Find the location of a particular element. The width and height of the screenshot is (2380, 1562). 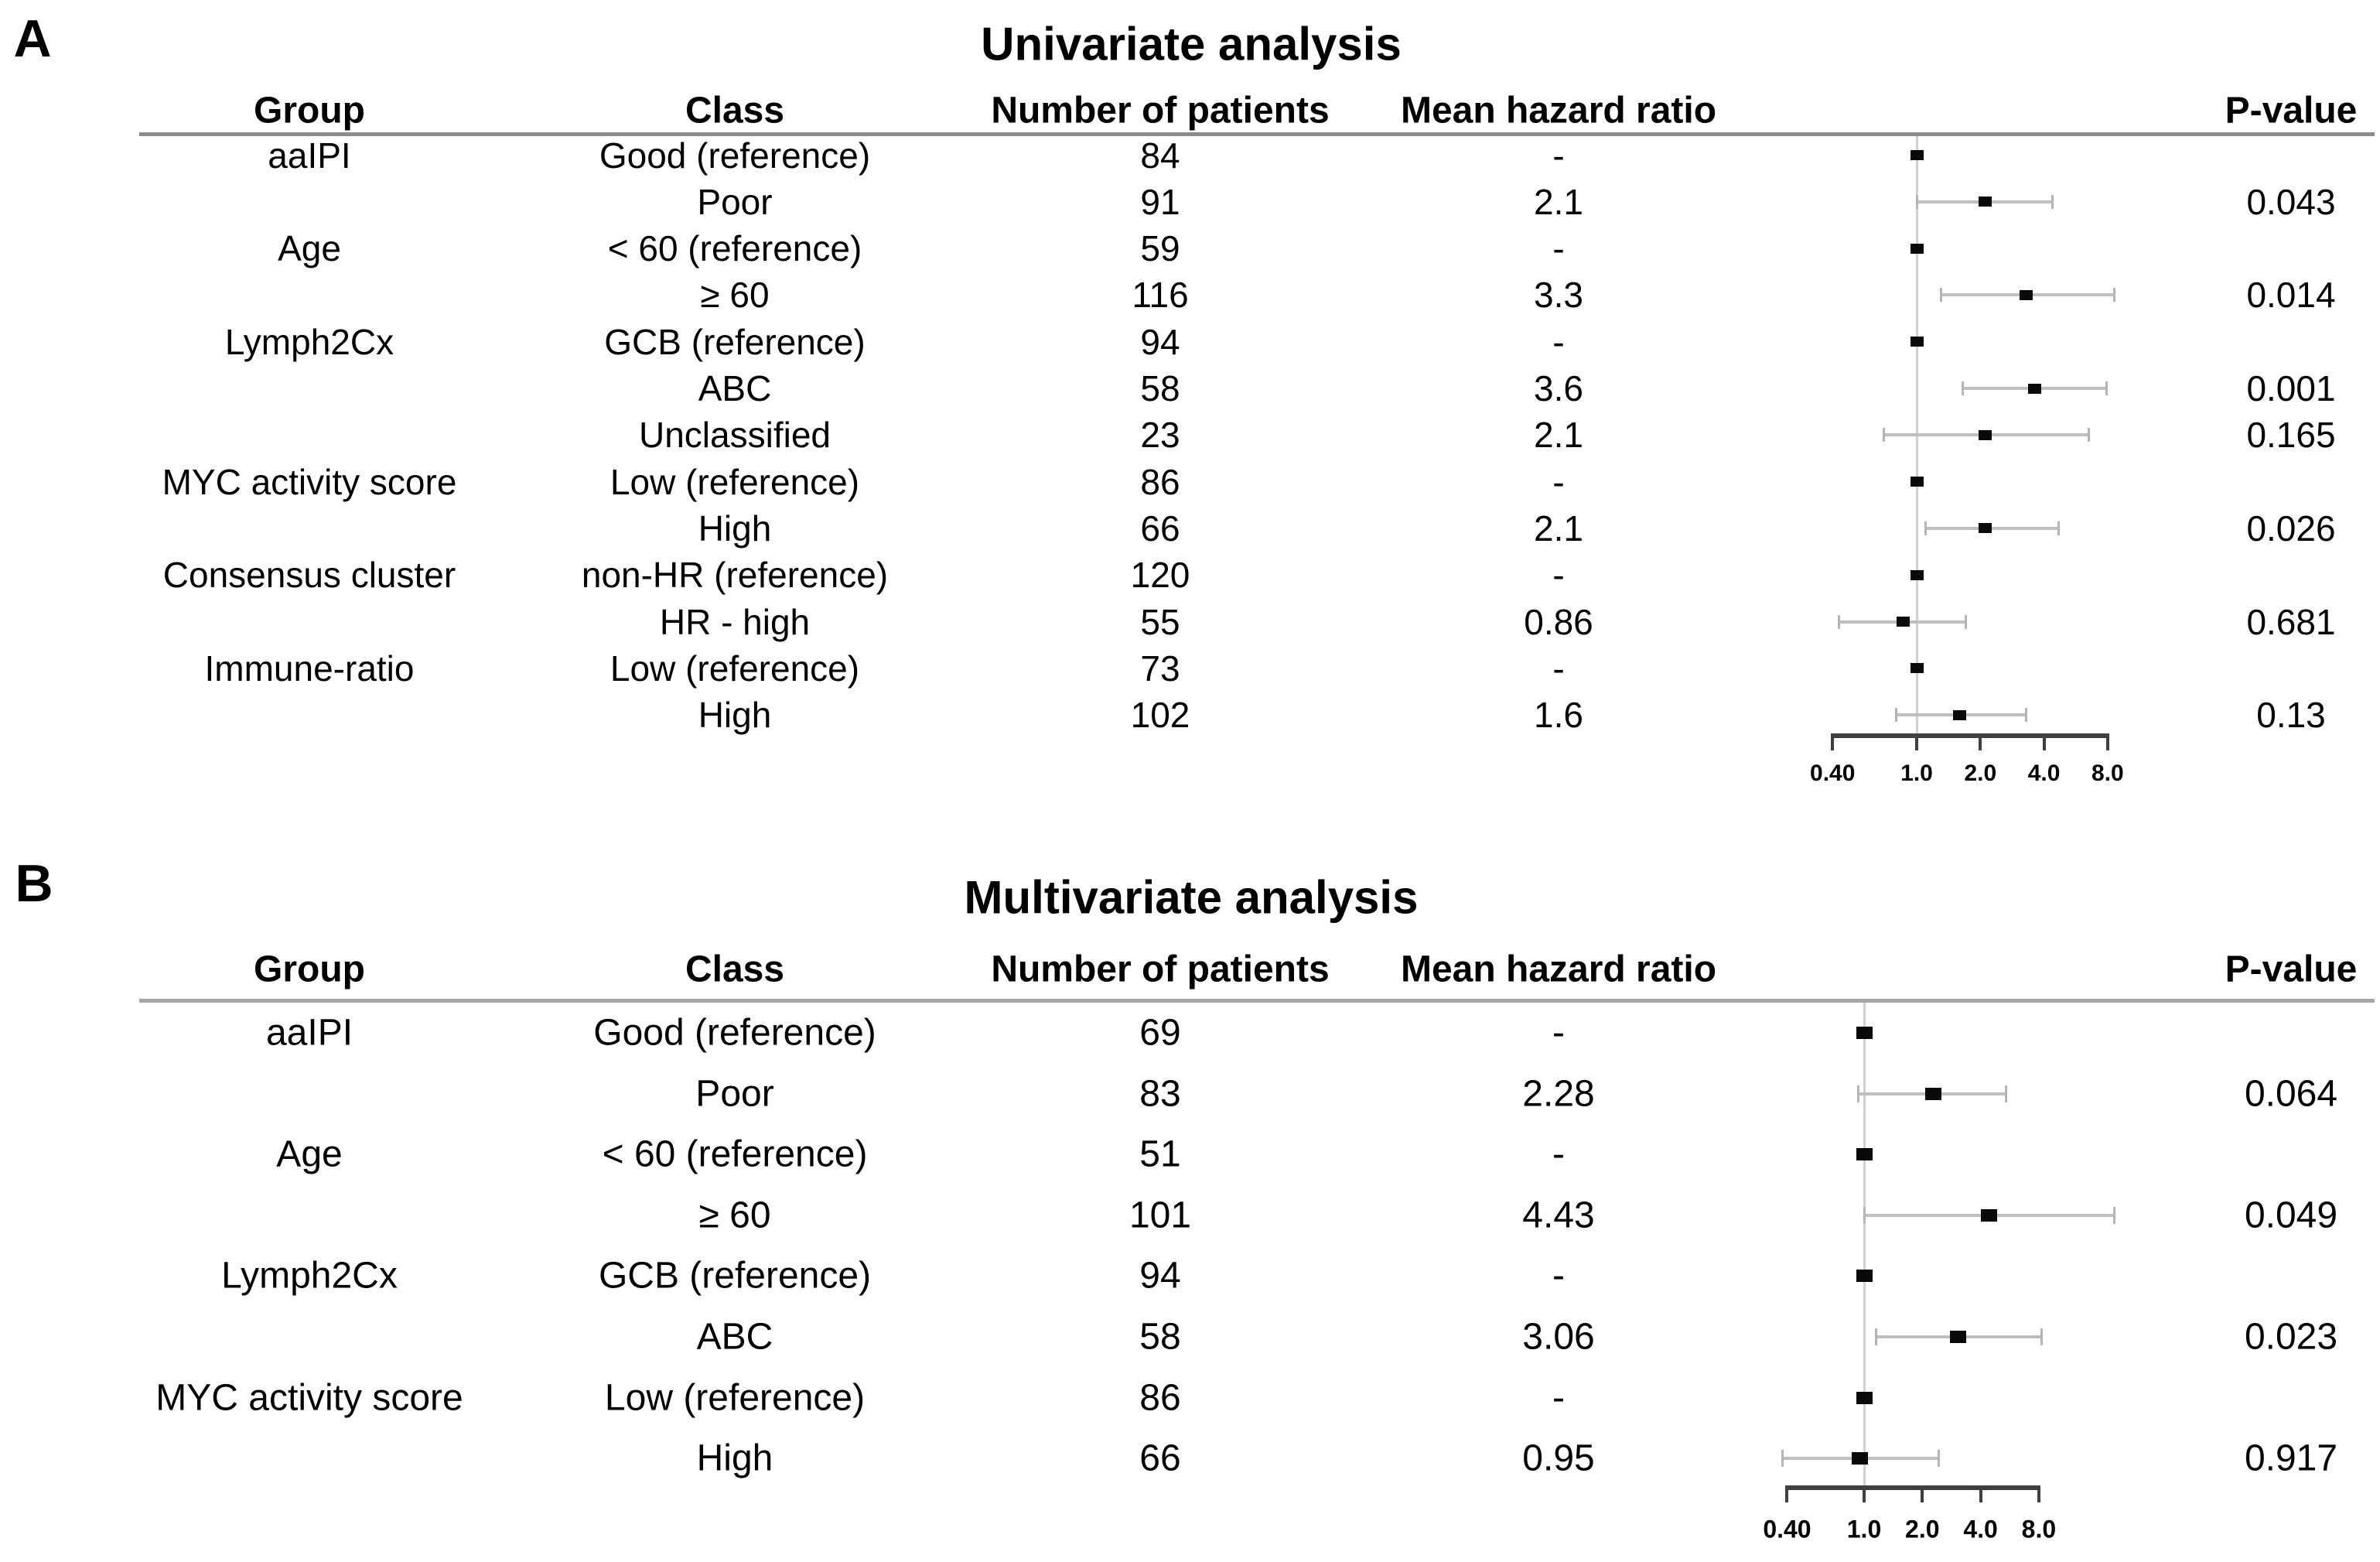

table-cell-number-of-patients: 73 is located at coordinates (1160, 668).